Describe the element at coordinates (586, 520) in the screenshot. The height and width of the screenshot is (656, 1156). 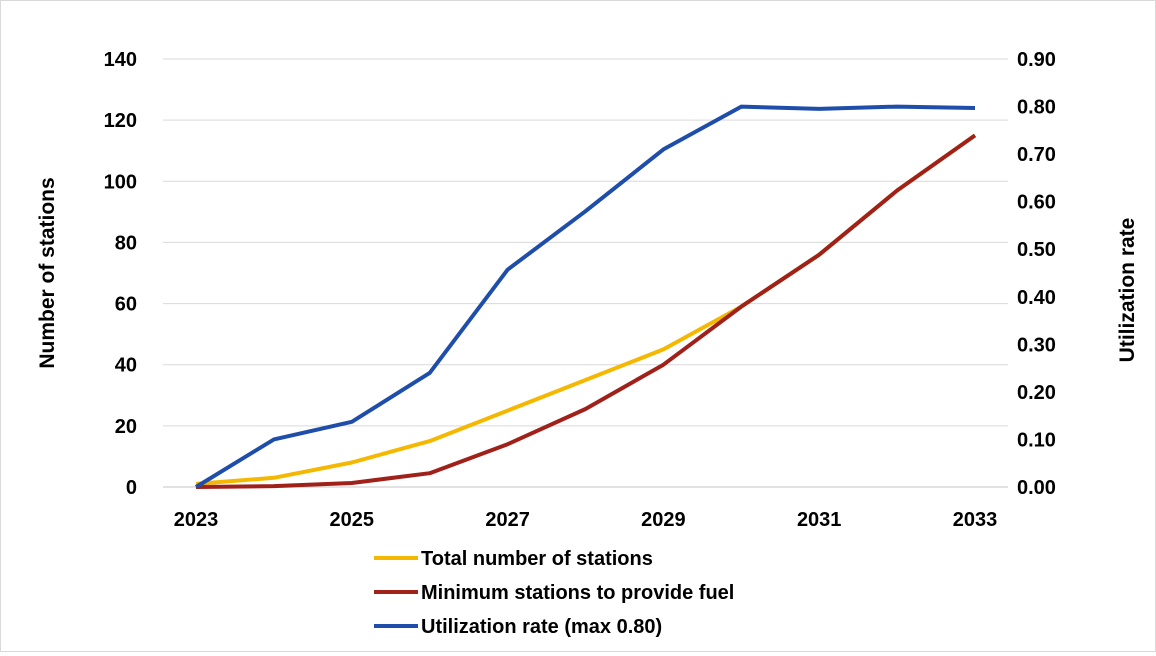
I see `x-axis-ticks: 2023 2025 2027 2029 2031 2033` at that location.